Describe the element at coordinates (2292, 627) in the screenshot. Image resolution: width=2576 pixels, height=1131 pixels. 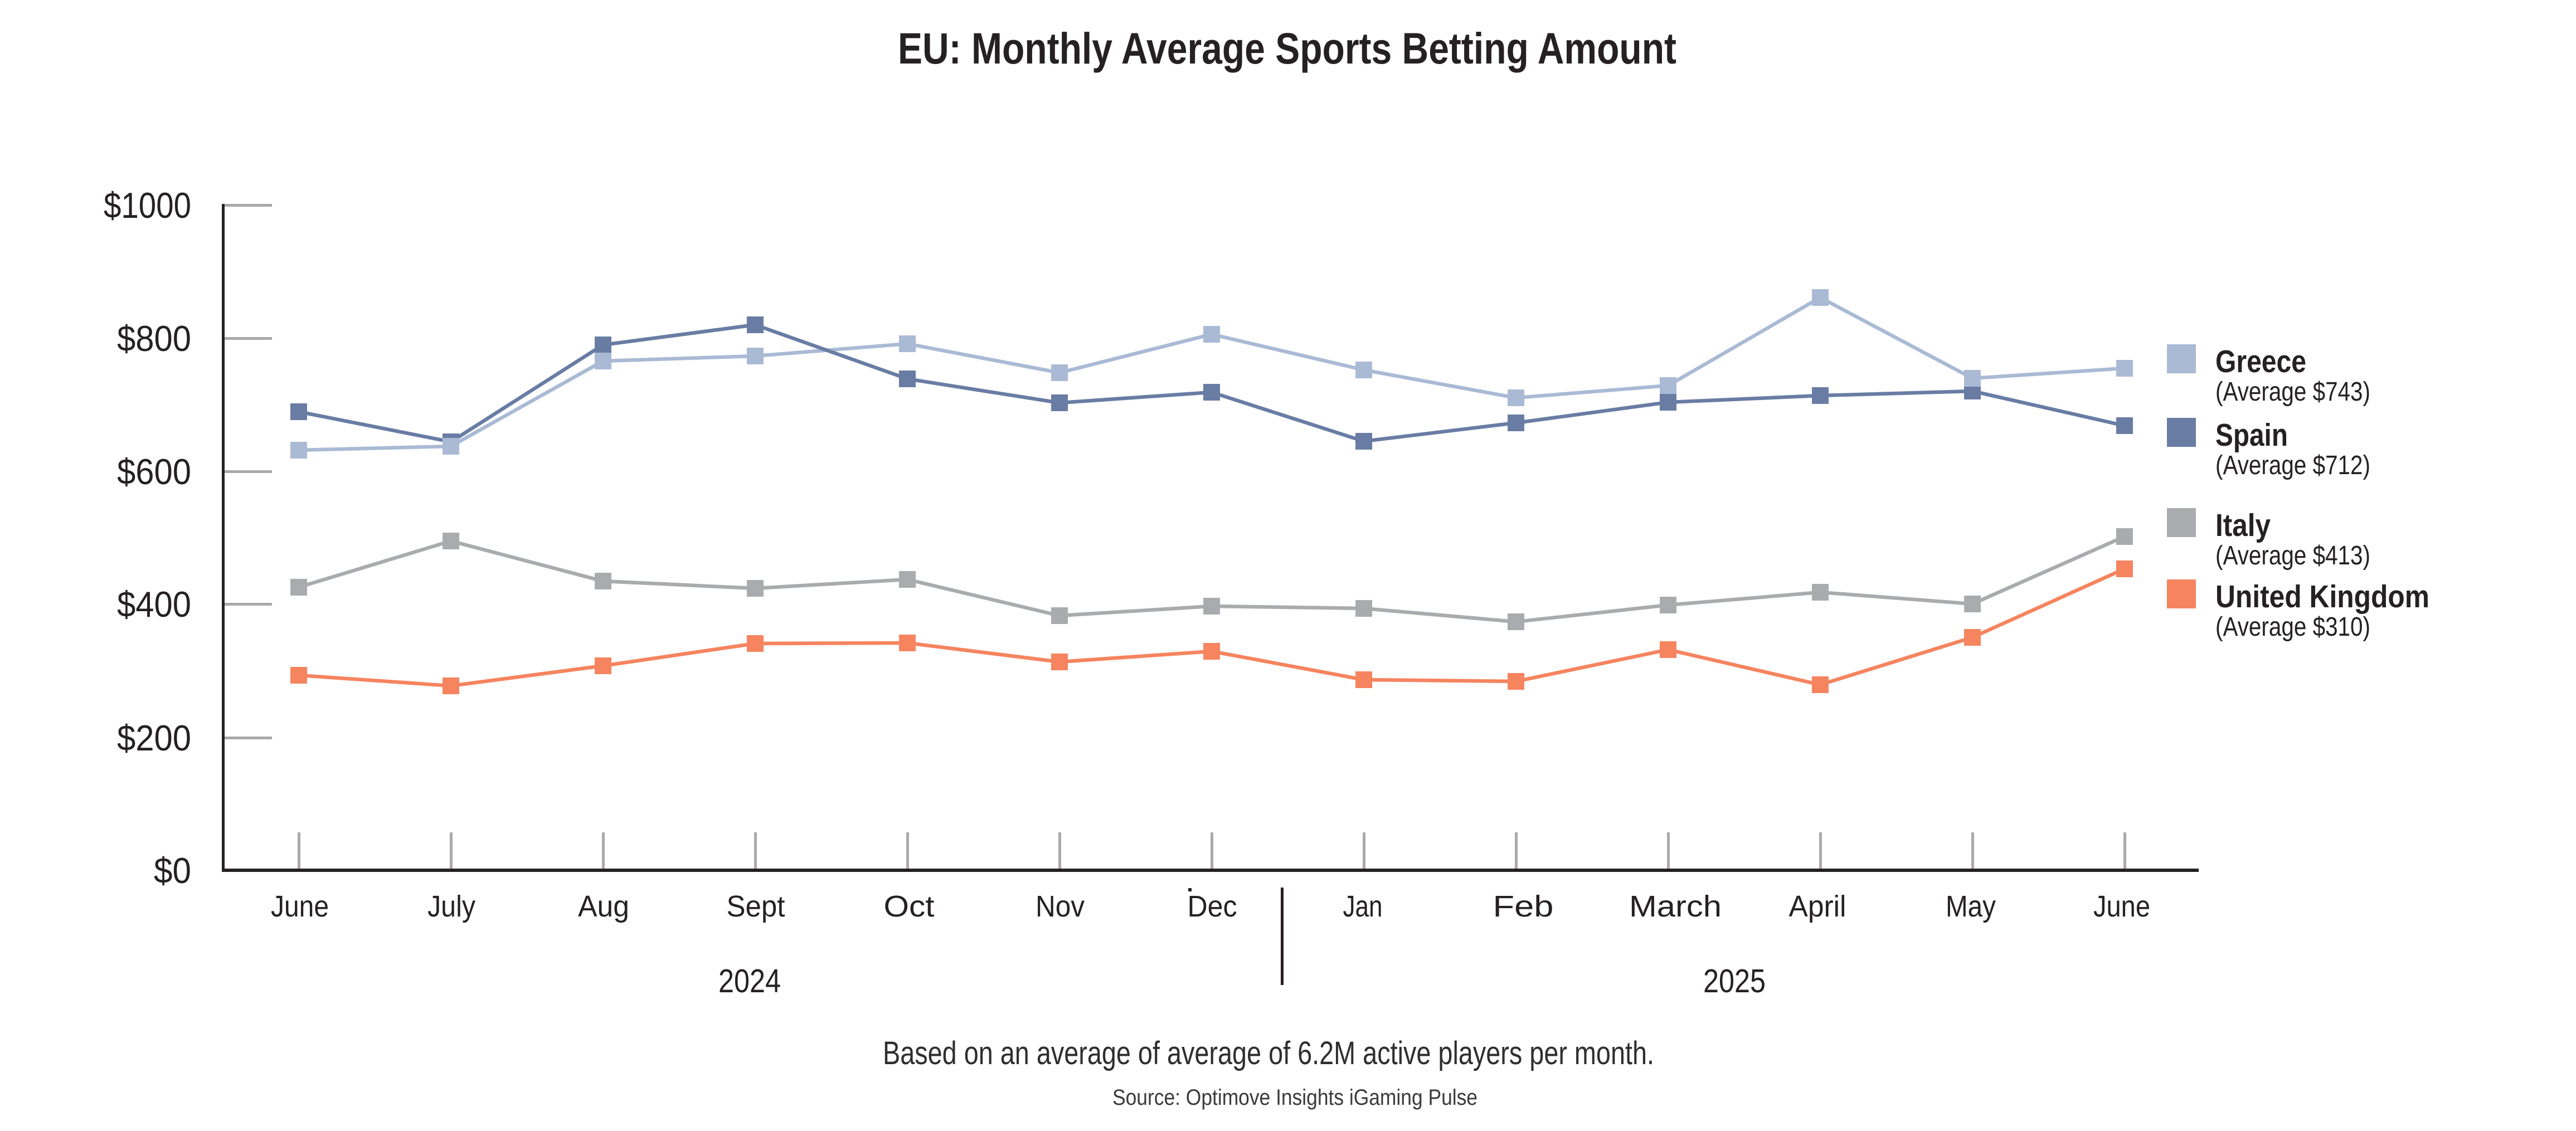
I see `svg-text: (Average $310)` at that location.